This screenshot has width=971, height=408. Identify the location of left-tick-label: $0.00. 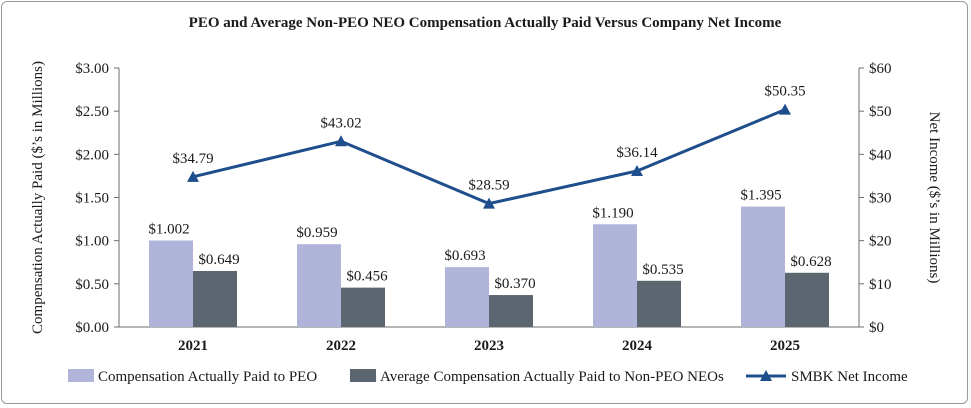
(92, 328).